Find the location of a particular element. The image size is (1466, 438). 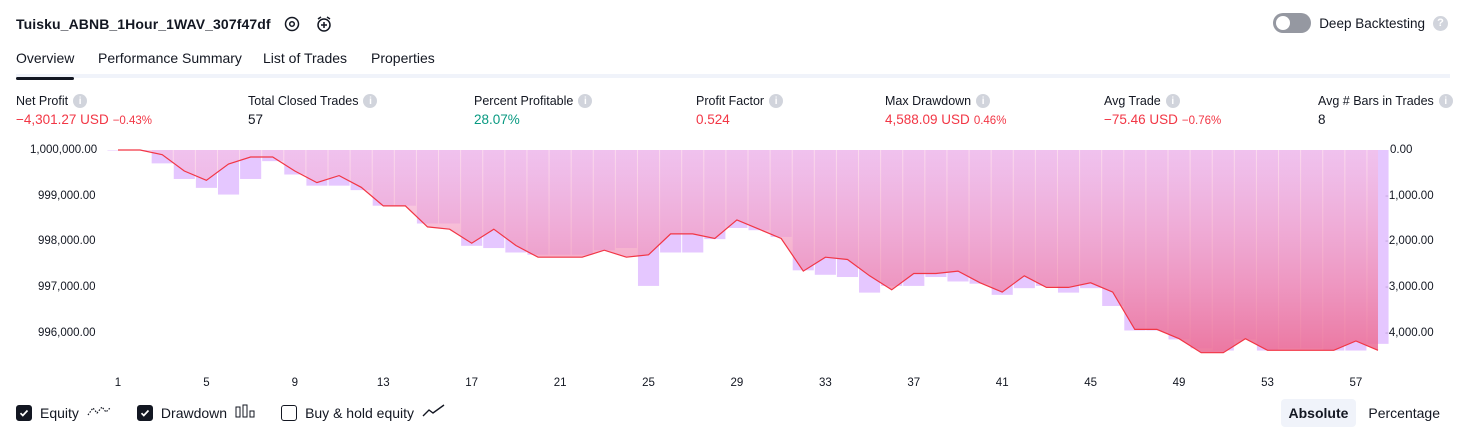

x-axis-tick: 17 is located at coordinates (472, 383).